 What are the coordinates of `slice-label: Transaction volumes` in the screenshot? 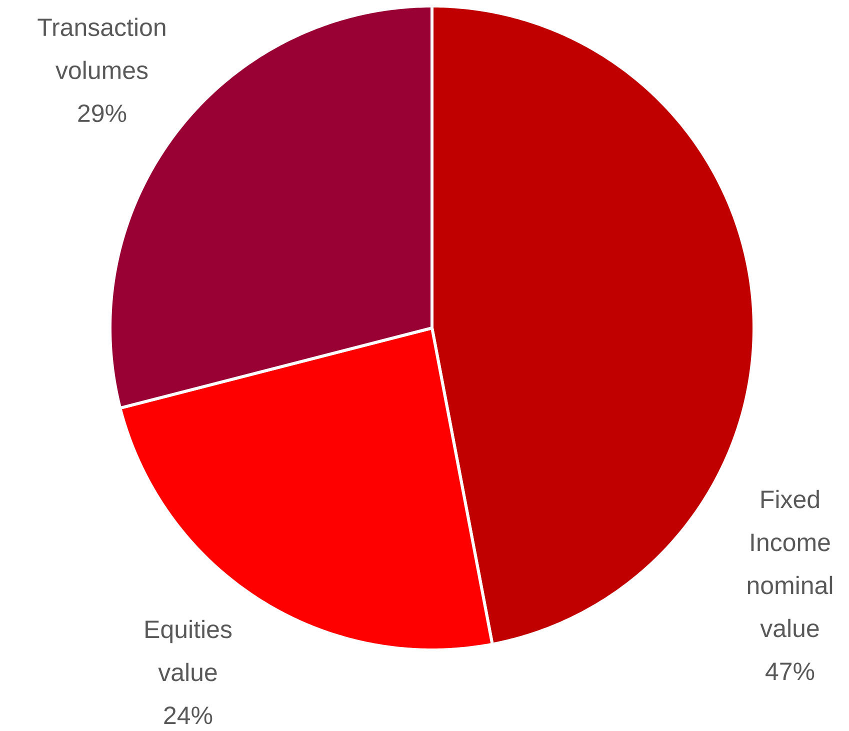 It's located at (102, 49).